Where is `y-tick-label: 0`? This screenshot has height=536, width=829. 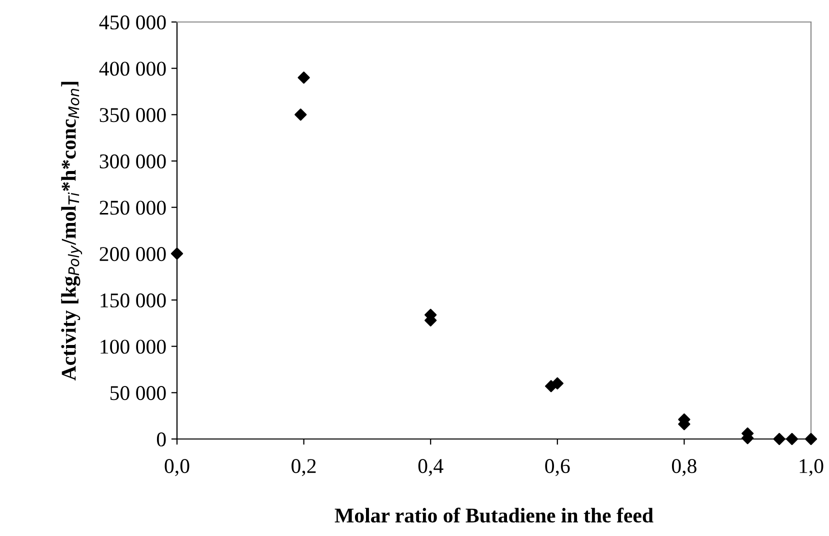 y-tick-label: 0 is located at coordinates (161, 439).